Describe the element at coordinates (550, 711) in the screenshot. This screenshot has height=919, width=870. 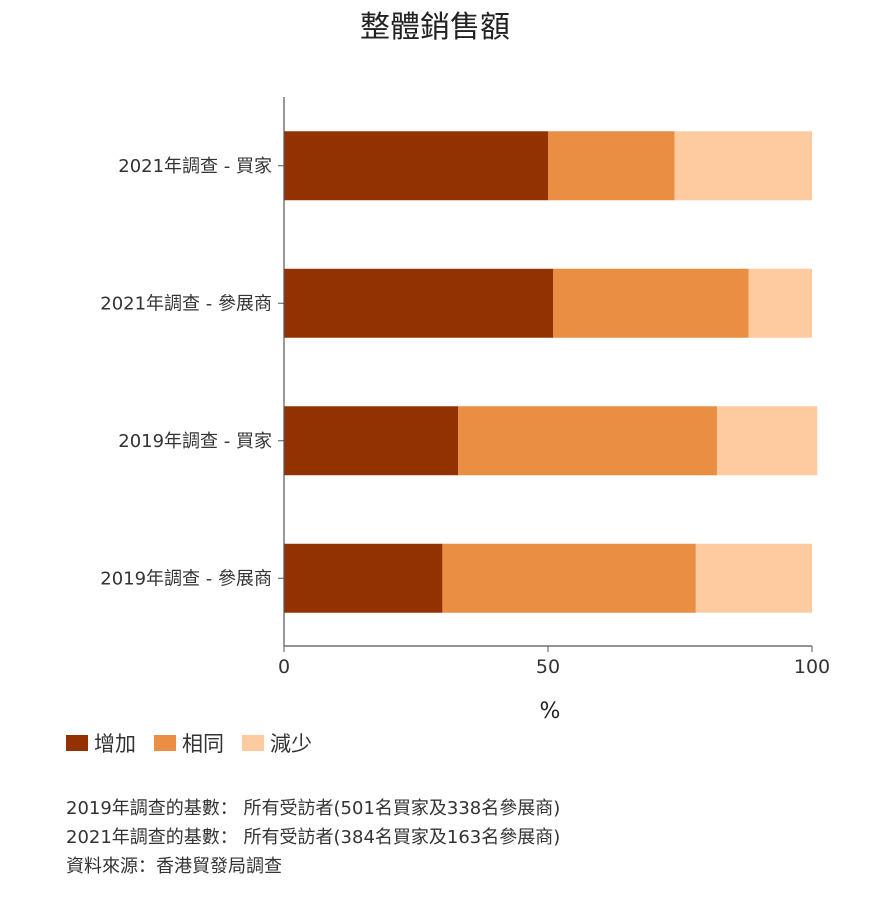
I see `x-axis-label: %` at that location.